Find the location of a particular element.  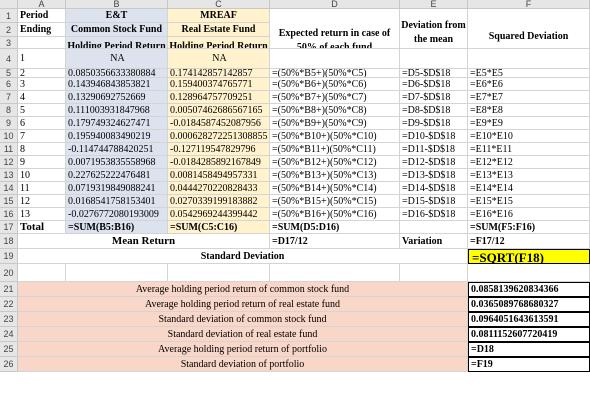

cell-e-row8: =D8-$D$18 is located at coordinates (434, 110).